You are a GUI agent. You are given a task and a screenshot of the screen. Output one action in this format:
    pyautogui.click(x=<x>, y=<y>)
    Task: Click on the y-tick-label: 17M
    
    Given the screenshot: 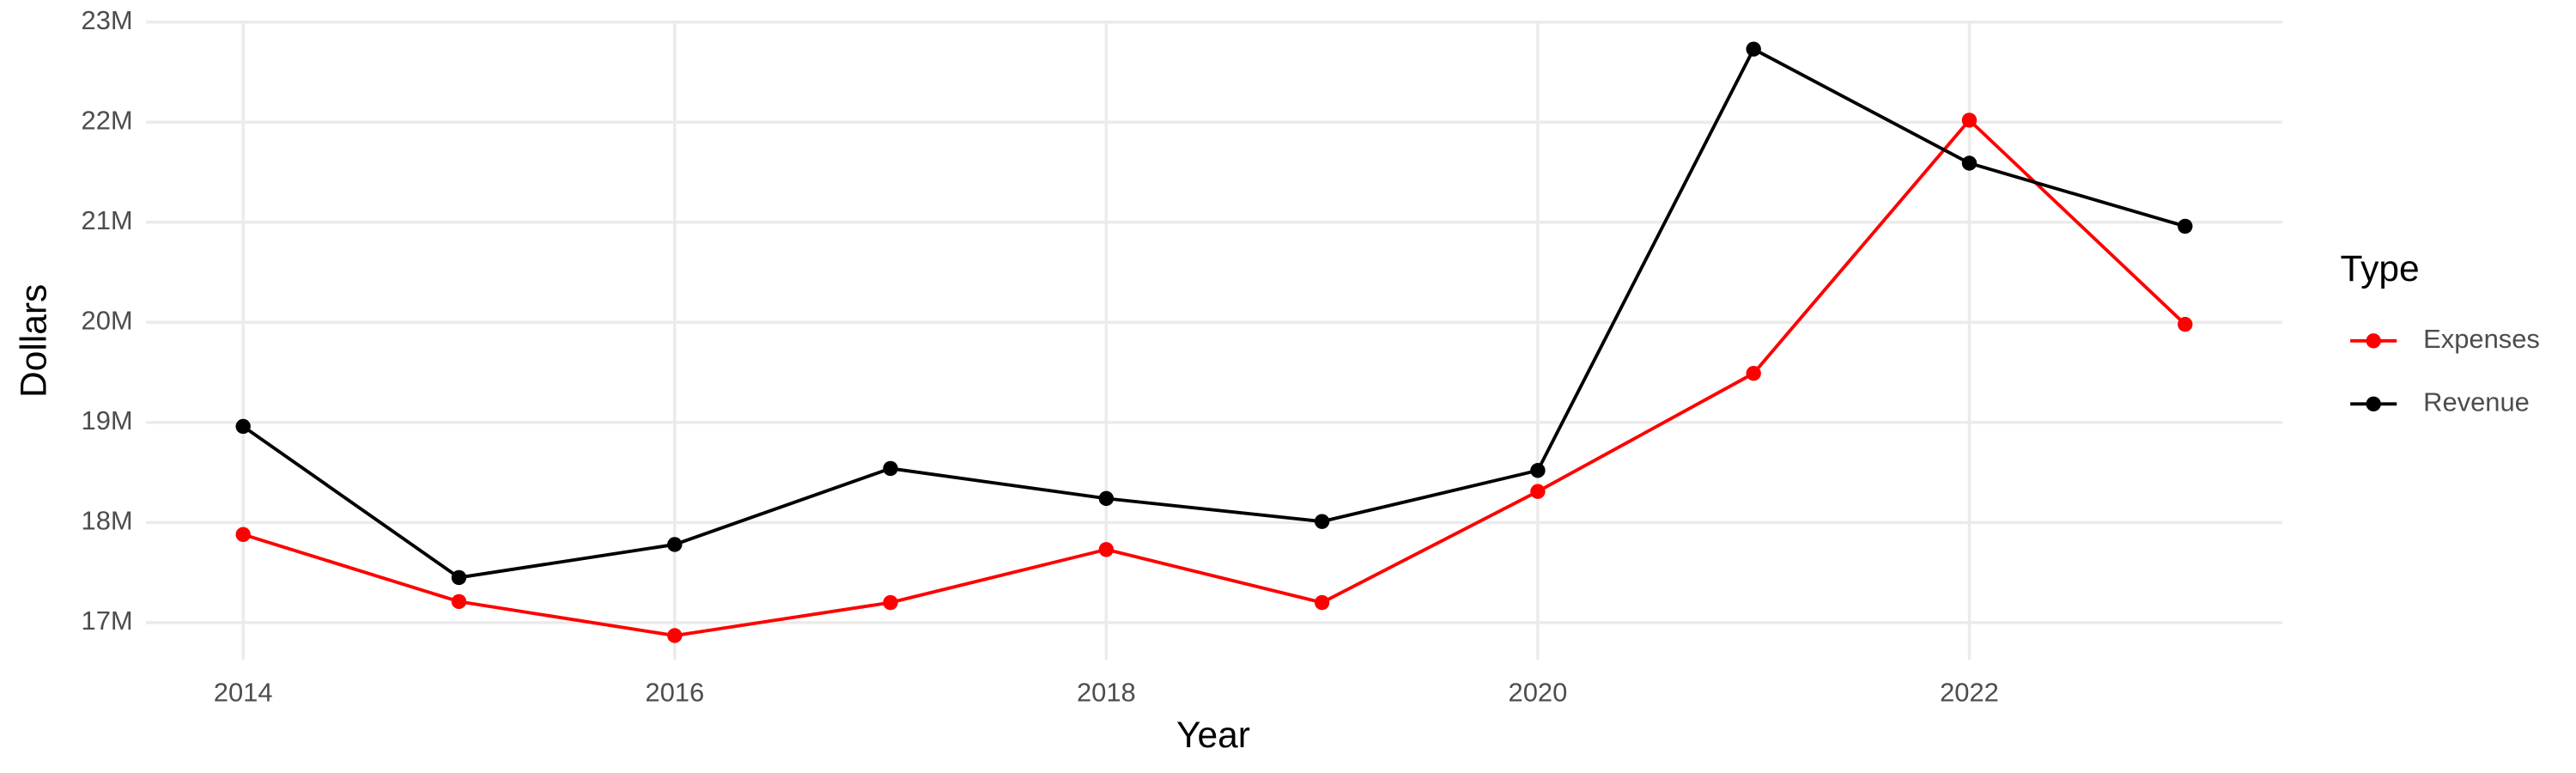 What is the action you would take?
    pyautogui.click(x=107, y=621)
    